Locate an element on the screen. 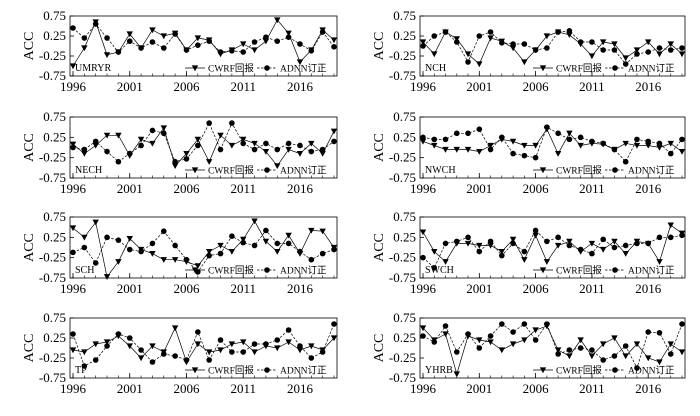 The height and width of the screenshot is (416, 700). legend-marker-adnn is located at coordinates (267, 370).